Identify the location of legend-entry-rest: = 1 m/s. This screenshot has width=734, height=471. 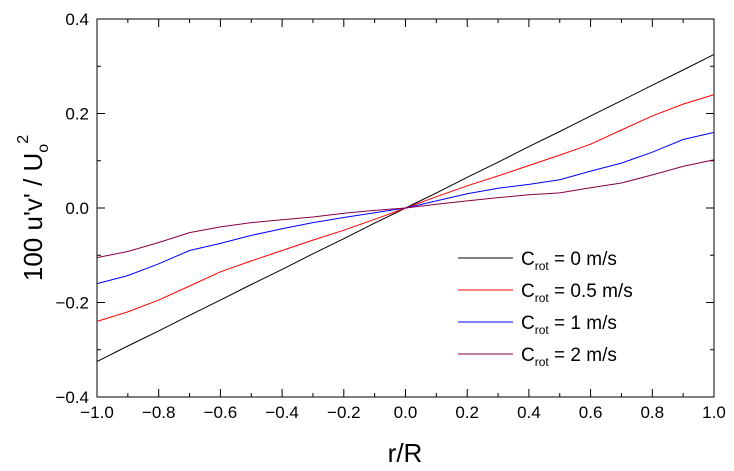
(583, 323).